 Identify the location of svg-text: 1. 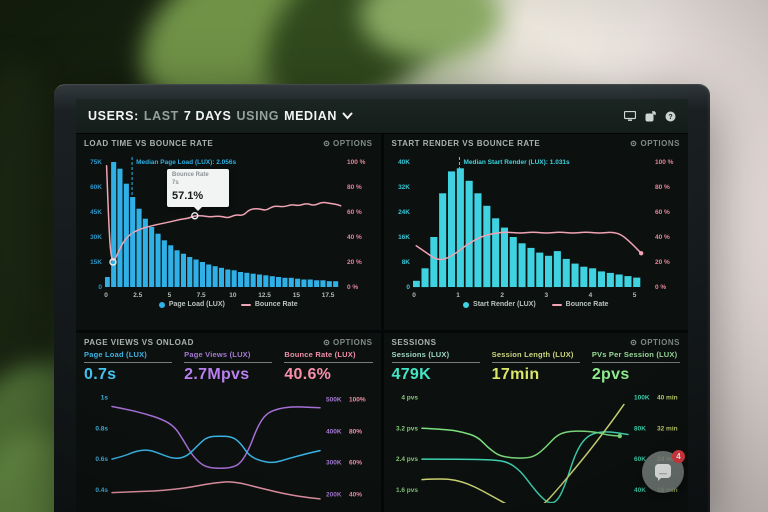
(458, 295).